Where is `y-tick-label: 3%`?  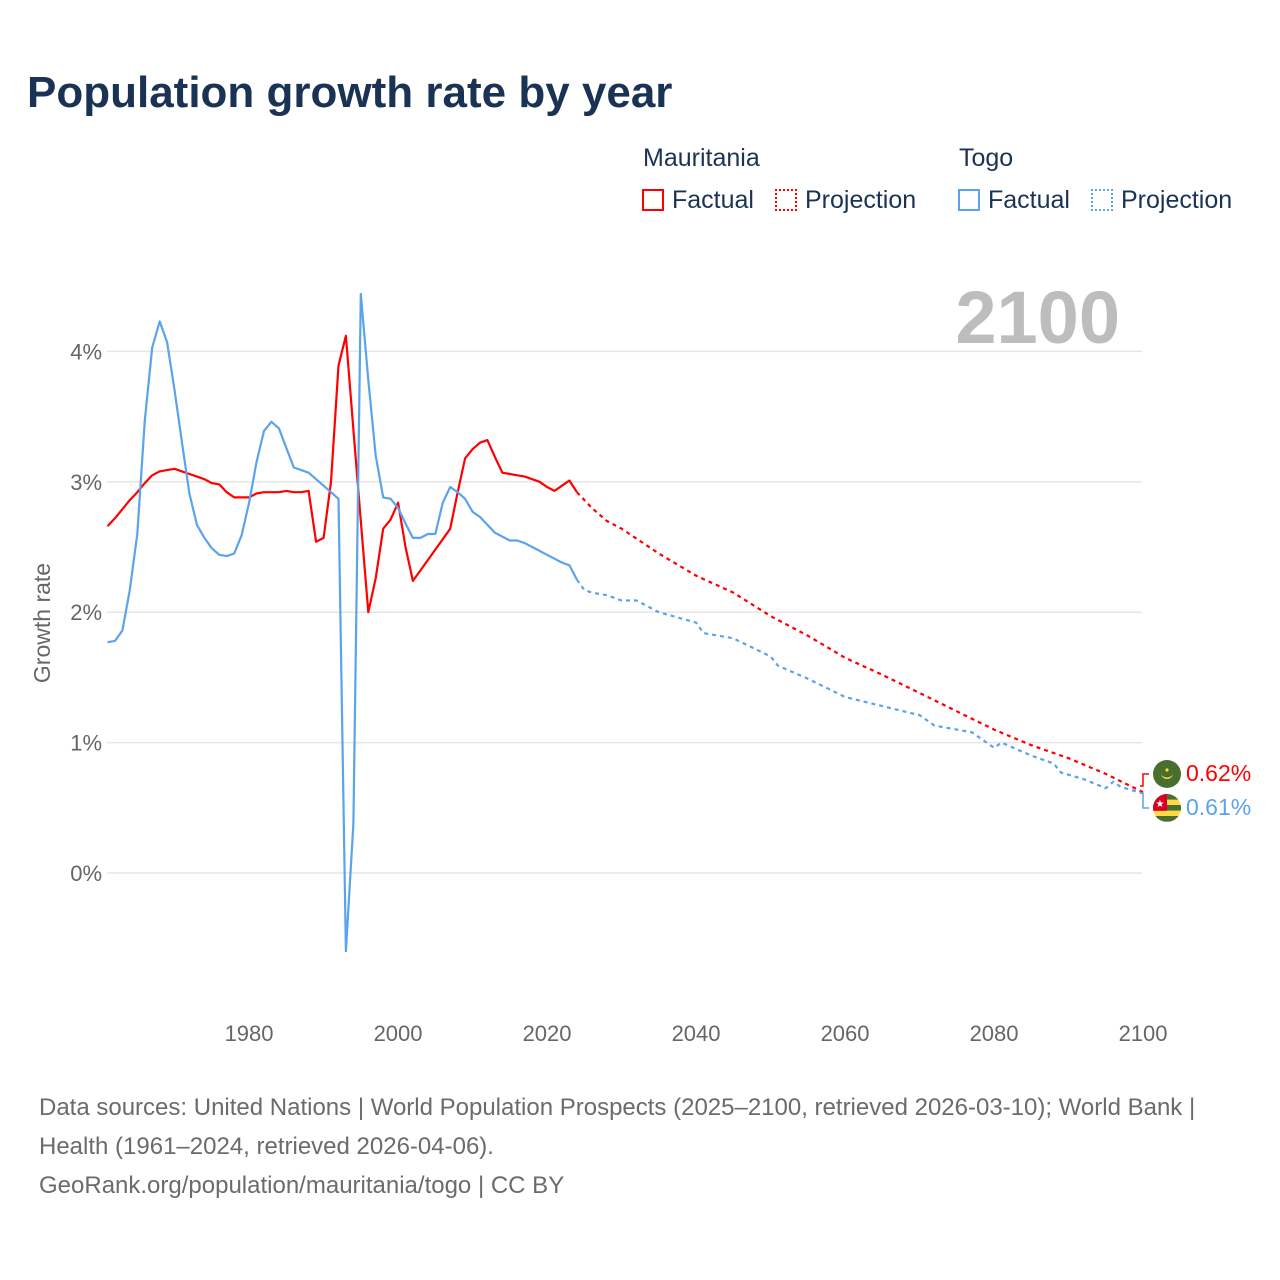 y-tick-label: 3% is located at coordinates (86, 482).